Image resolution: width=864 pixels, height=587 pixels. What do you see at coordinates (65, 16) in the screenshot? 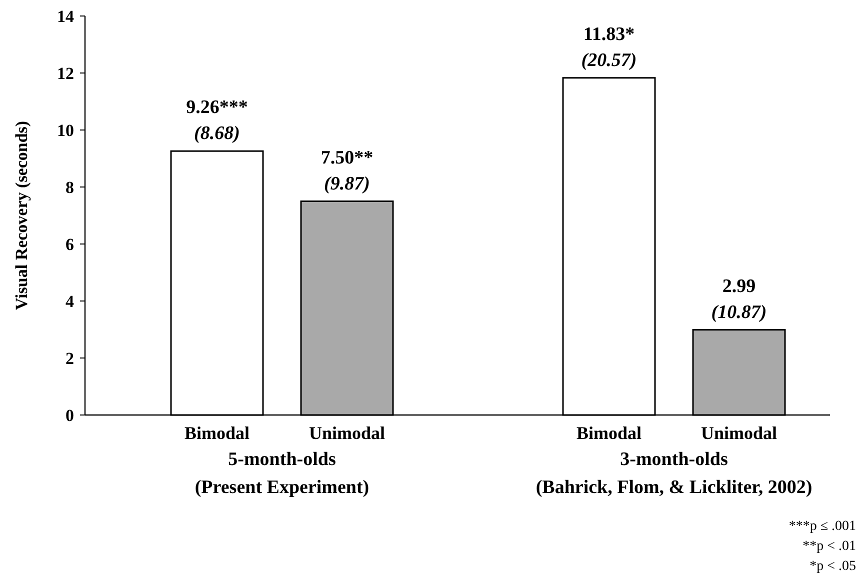
I see `y-tick-label: 14` at bounding box center [65, 16].